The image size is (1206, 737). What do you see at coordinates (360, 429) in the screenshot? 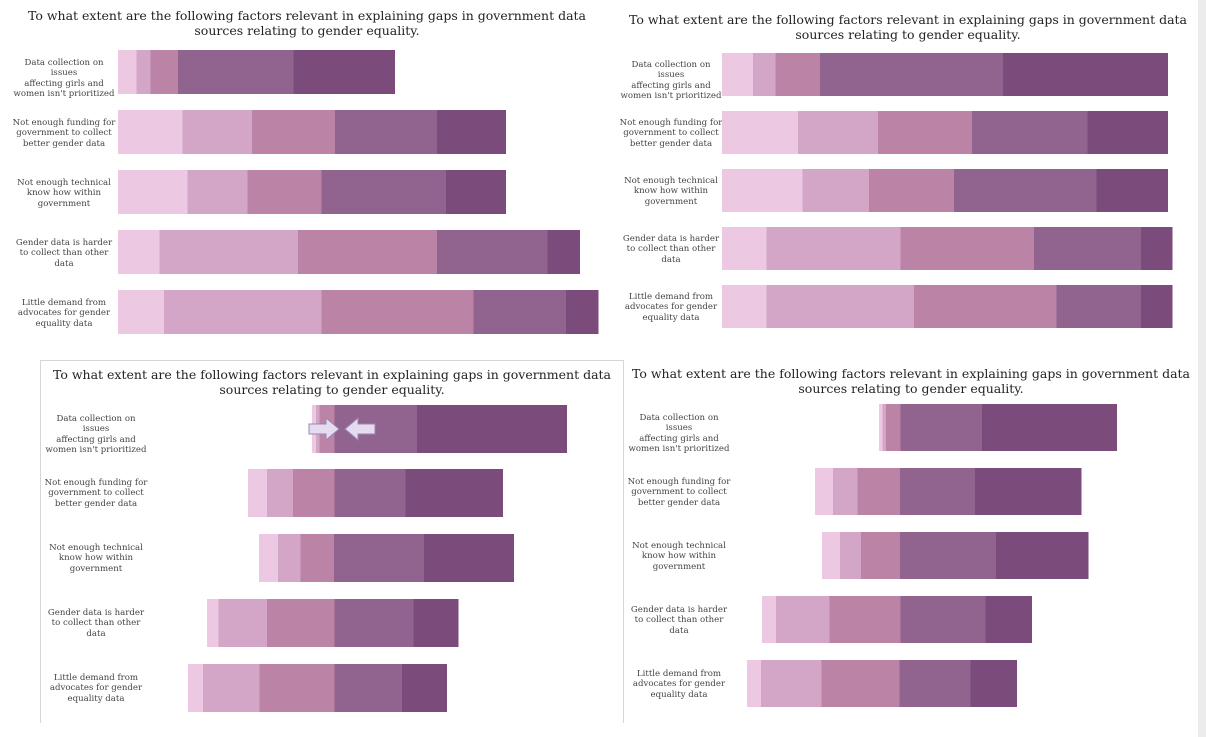
I see `arrow-left-icon` at bounding box center [360, 429].